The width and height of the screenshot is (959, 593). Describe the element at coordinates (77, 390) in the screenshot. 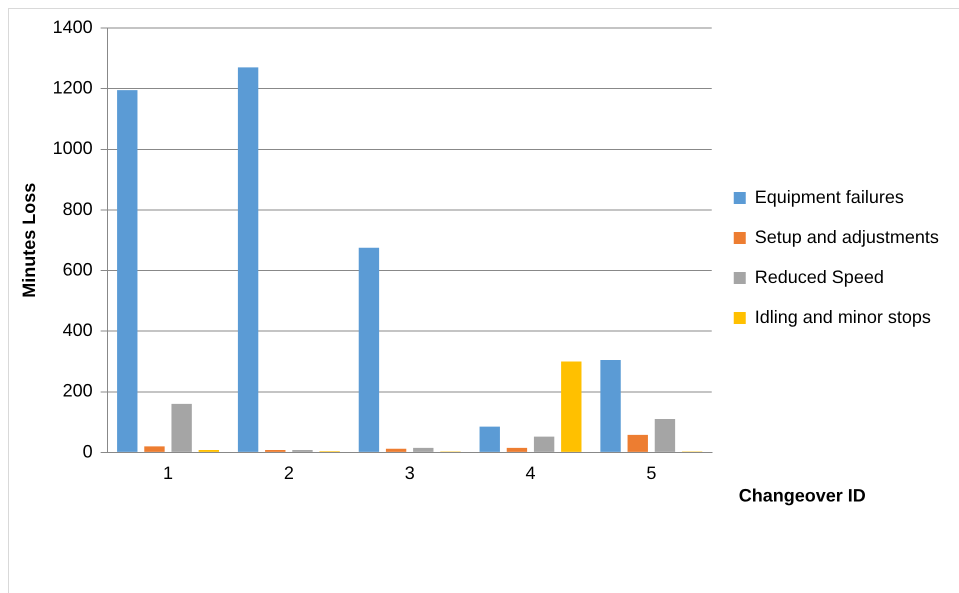

I see `y-tick-label: 200` at that location.